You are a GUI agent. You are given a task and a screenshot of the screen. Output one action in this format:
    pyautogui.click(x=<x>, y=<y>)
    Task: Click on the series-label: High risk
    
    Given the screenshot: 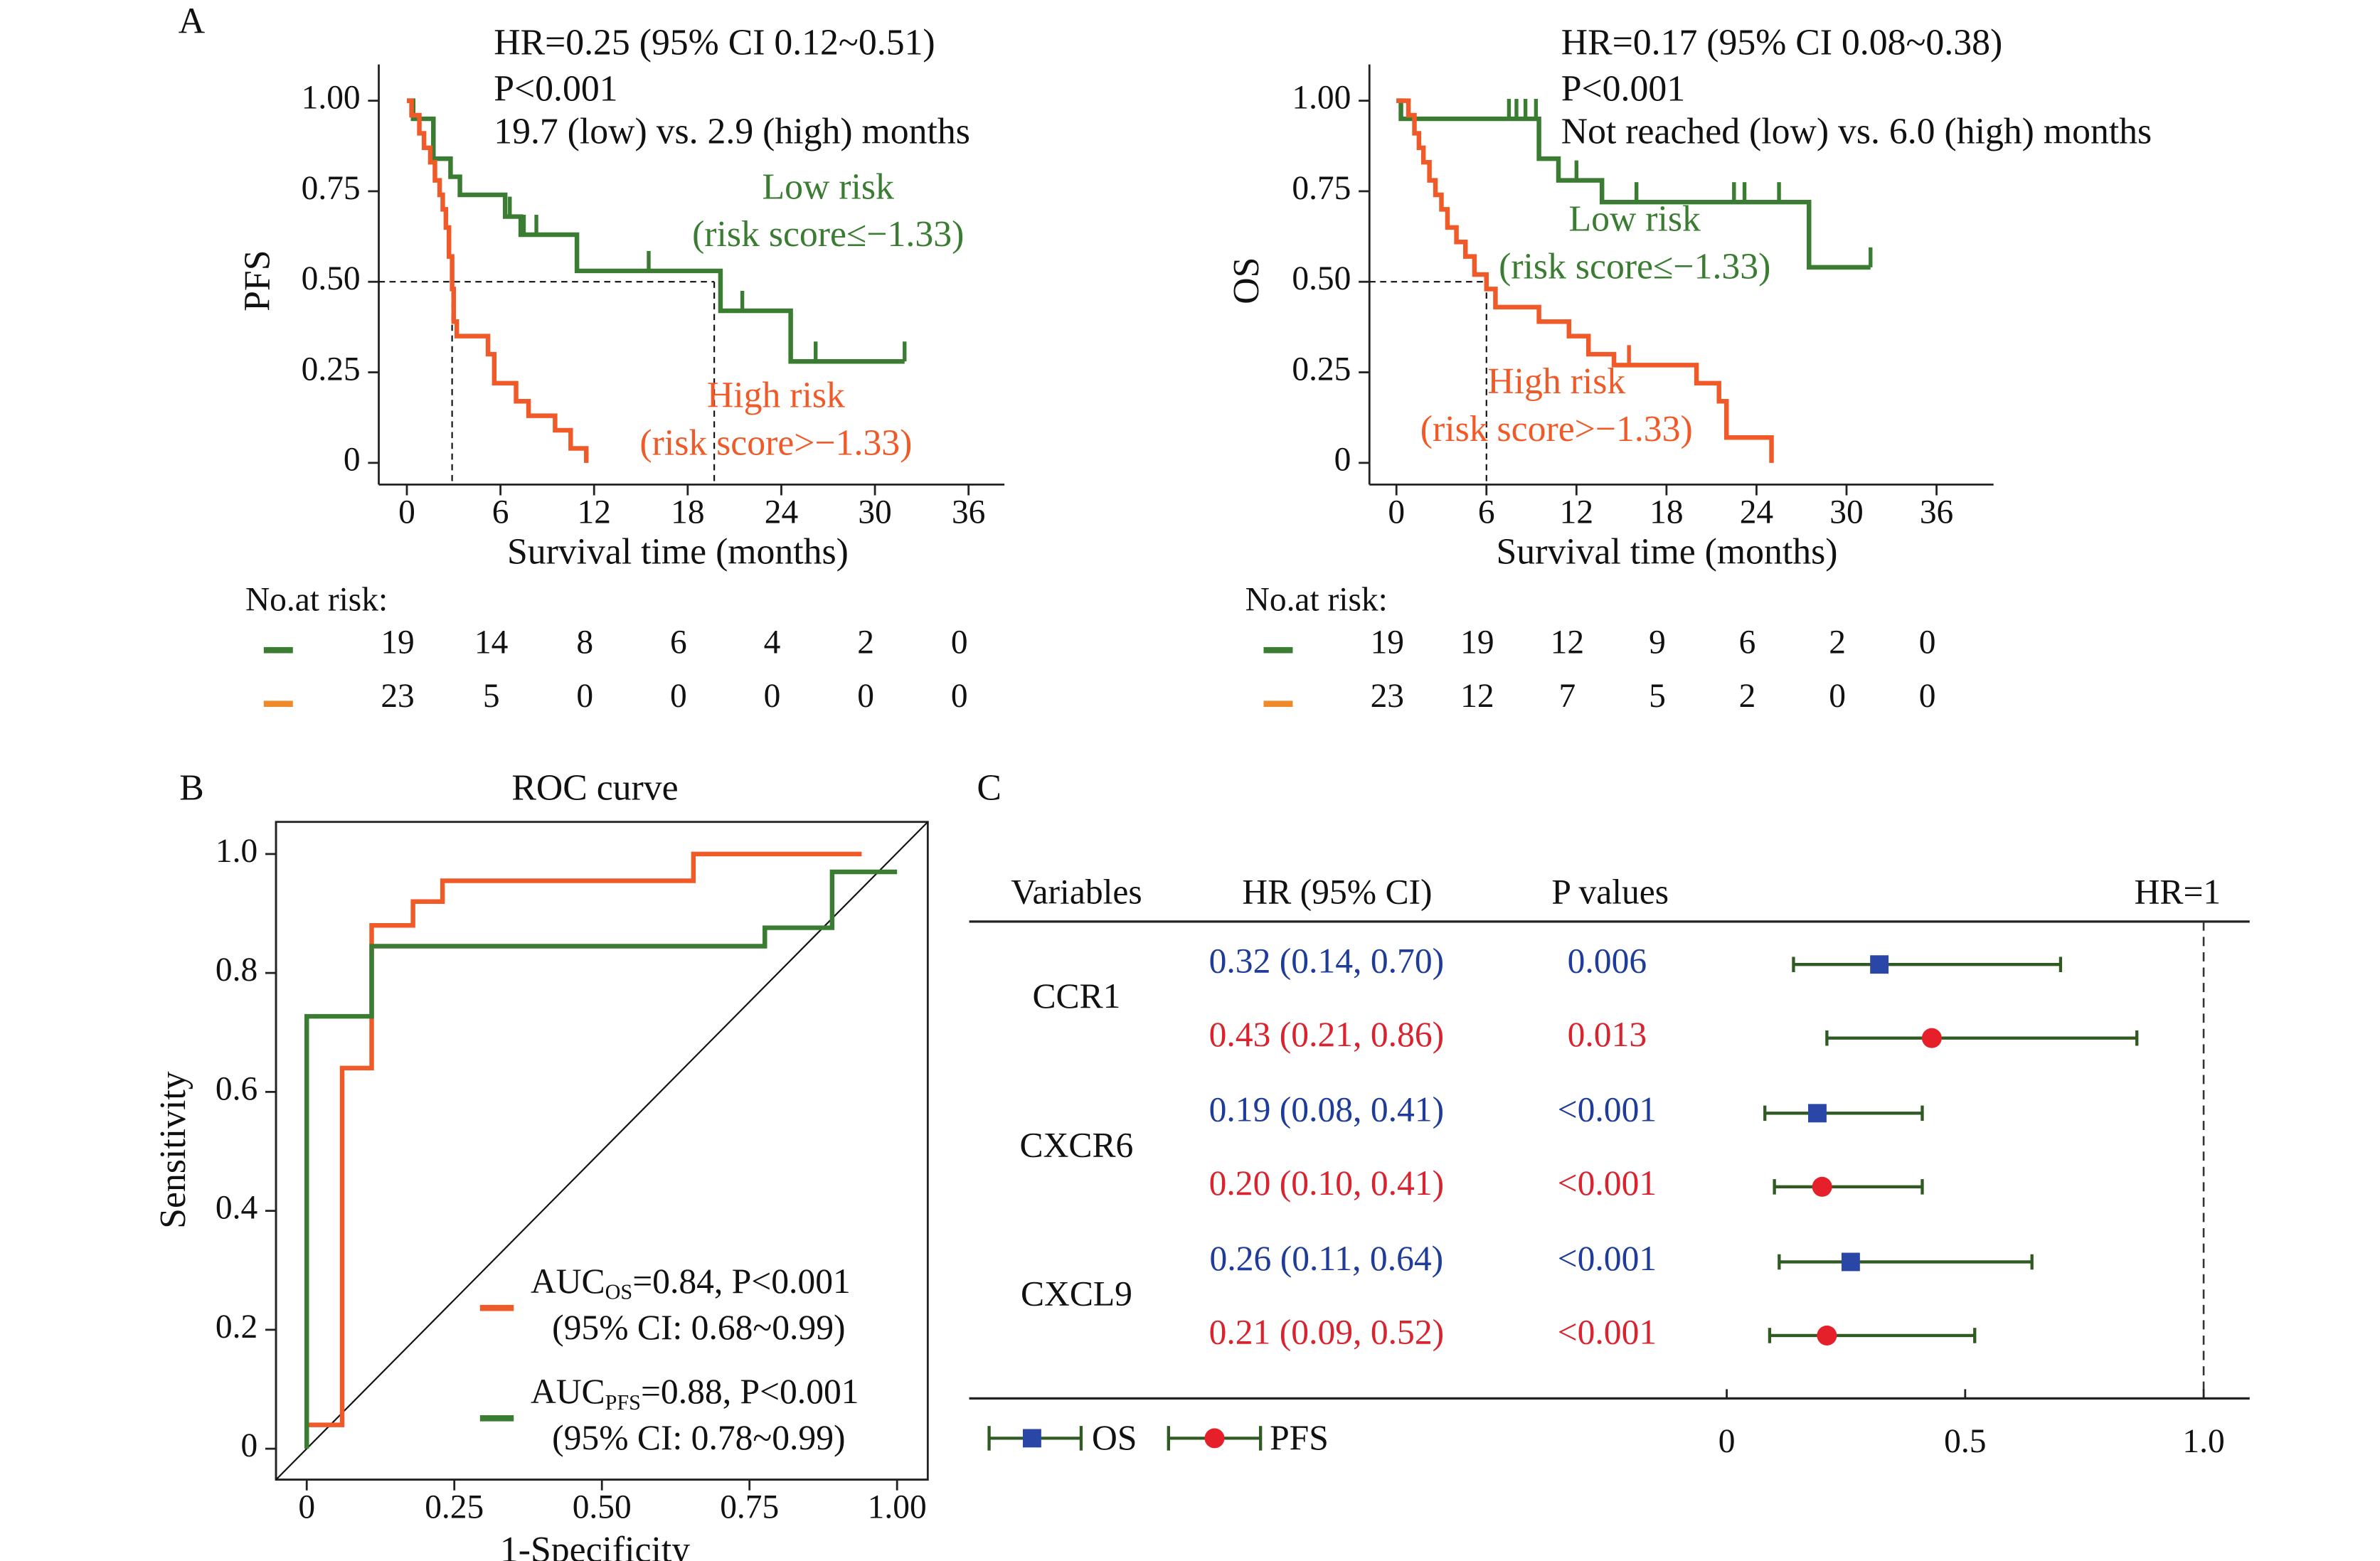 What is the action you would take?
    pyautogui.click(x=776, y=395)
    